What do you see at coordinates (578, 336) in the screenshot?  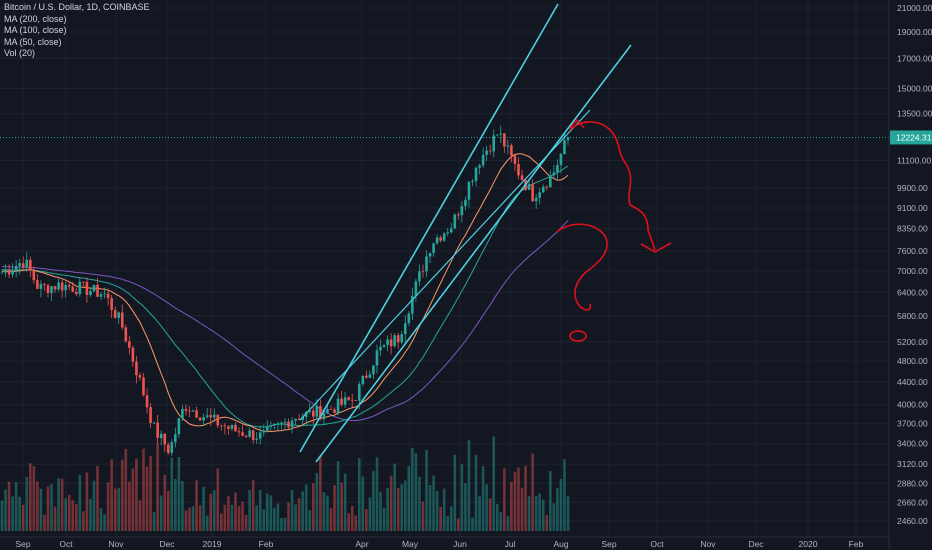 I see `question-mark-dot` at bounding box center [578, 336].